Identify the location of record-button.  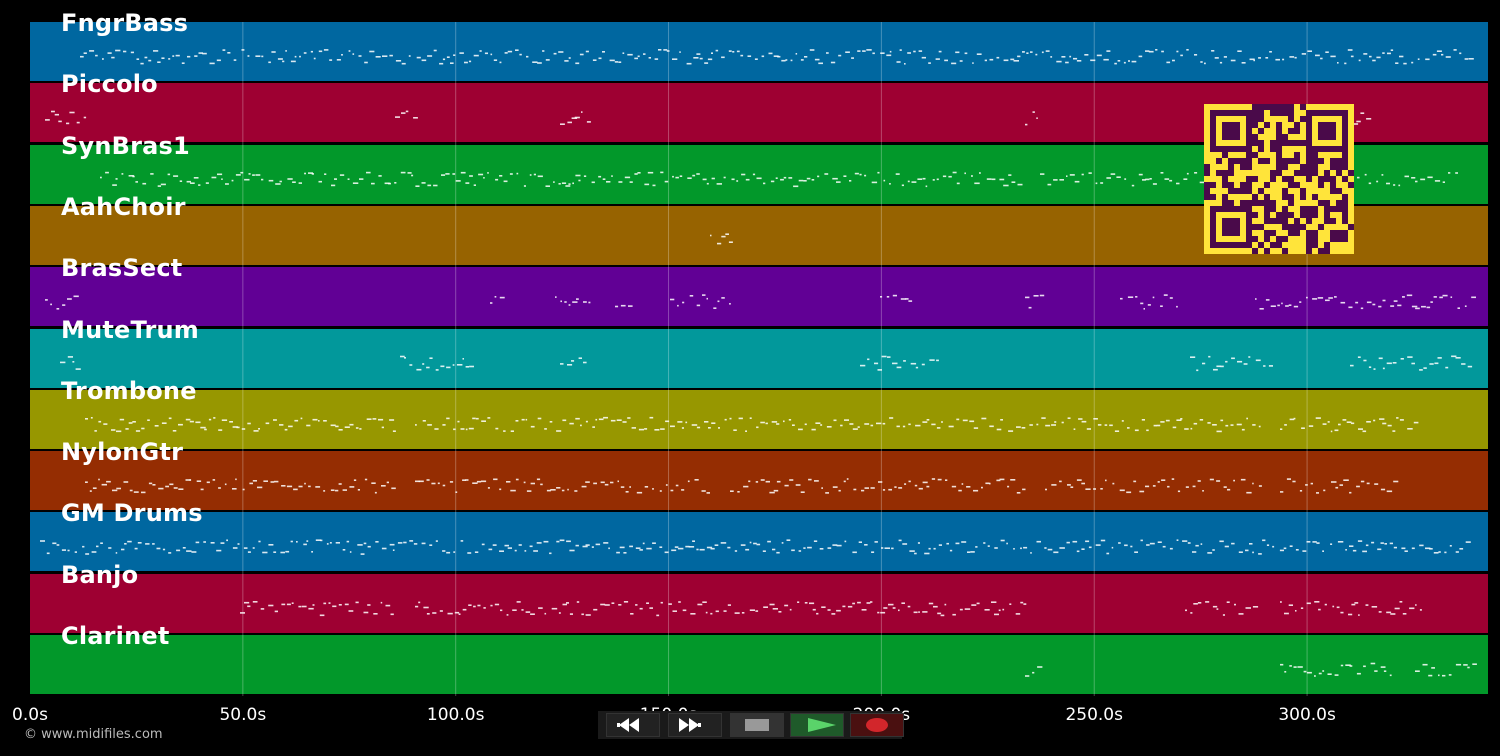
(877, 725).